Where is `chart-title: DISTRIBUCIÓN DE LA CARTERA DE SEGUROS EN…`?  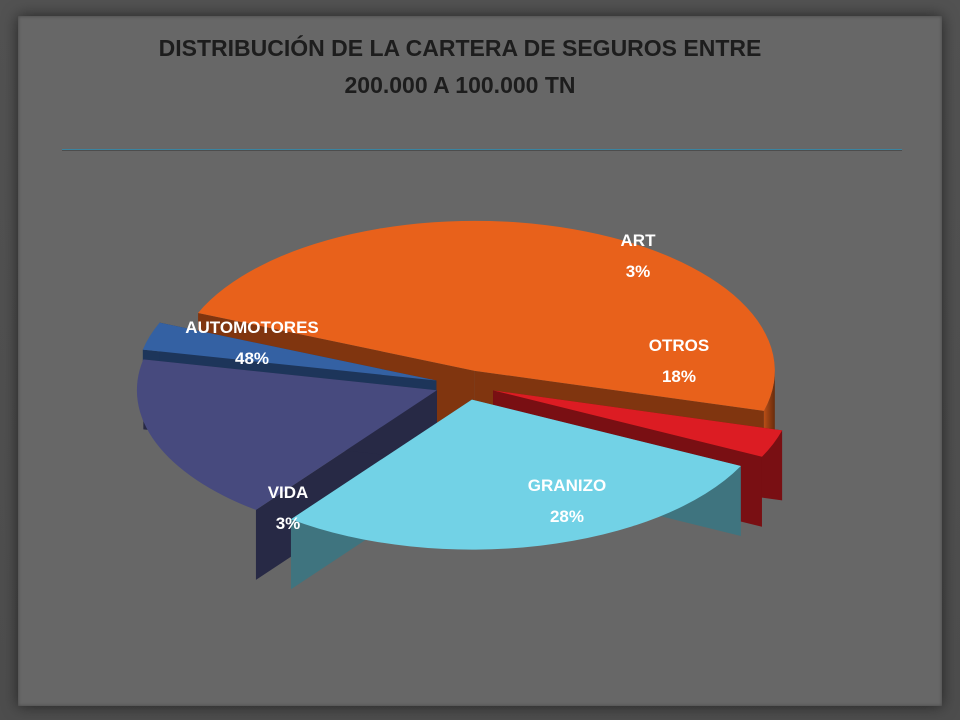
chart-title: DISTRIBUCIÓN DE LA CARTERA DE SEGUROS EN… is located at coordinates (460, 66).